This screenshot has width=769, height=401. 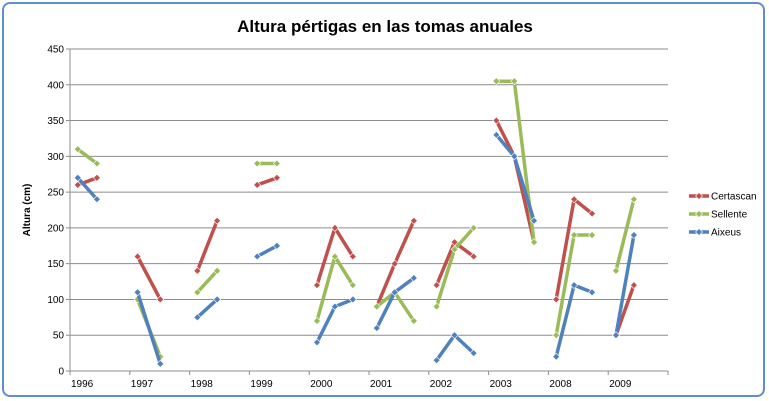 I want to click on y-tick-label: 300, so click(x=55, y=157).